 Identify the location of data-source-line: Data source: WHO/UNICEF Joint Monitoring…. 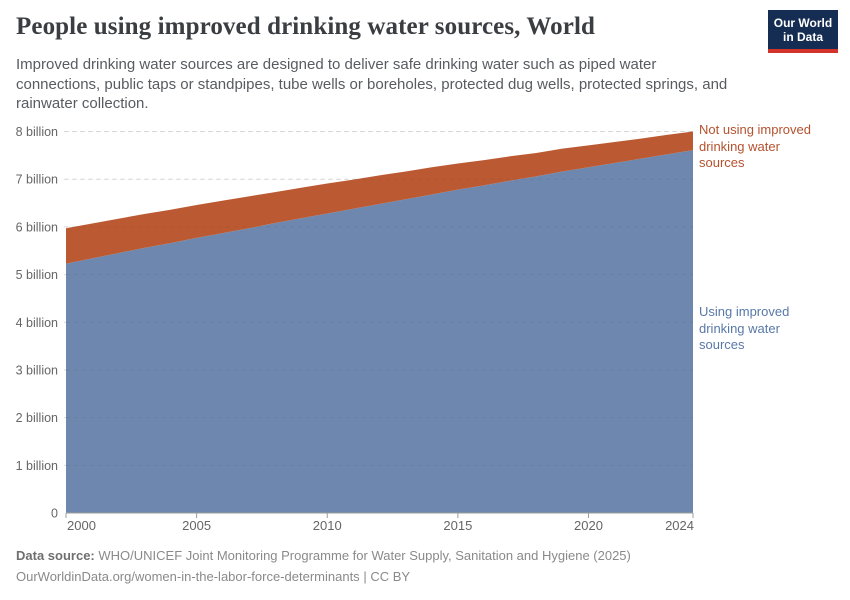
(416, 555).